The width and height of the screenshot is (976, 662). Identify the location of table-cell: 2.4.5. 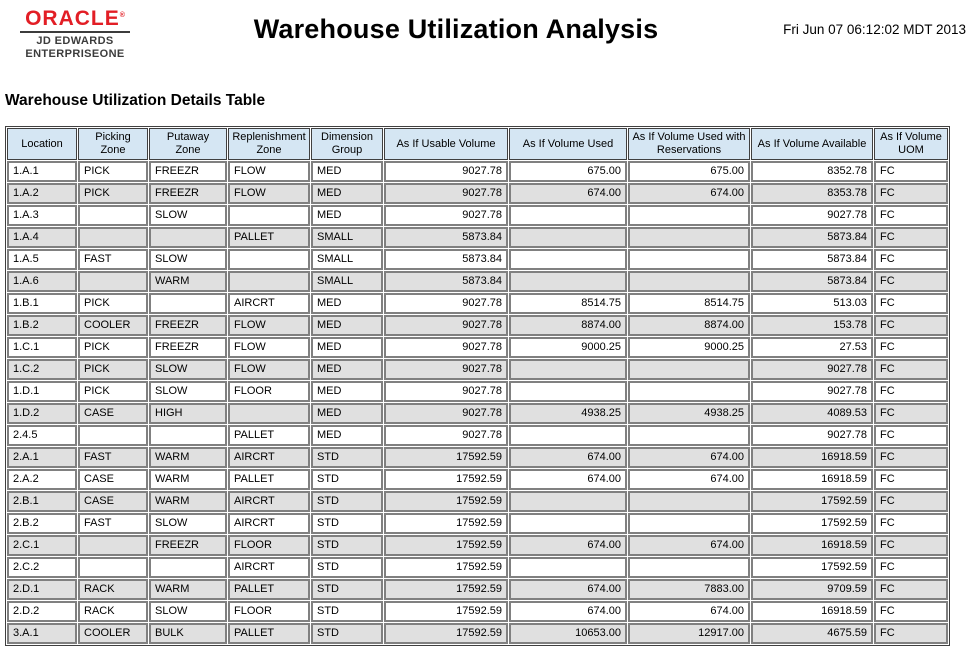
(42, 435).